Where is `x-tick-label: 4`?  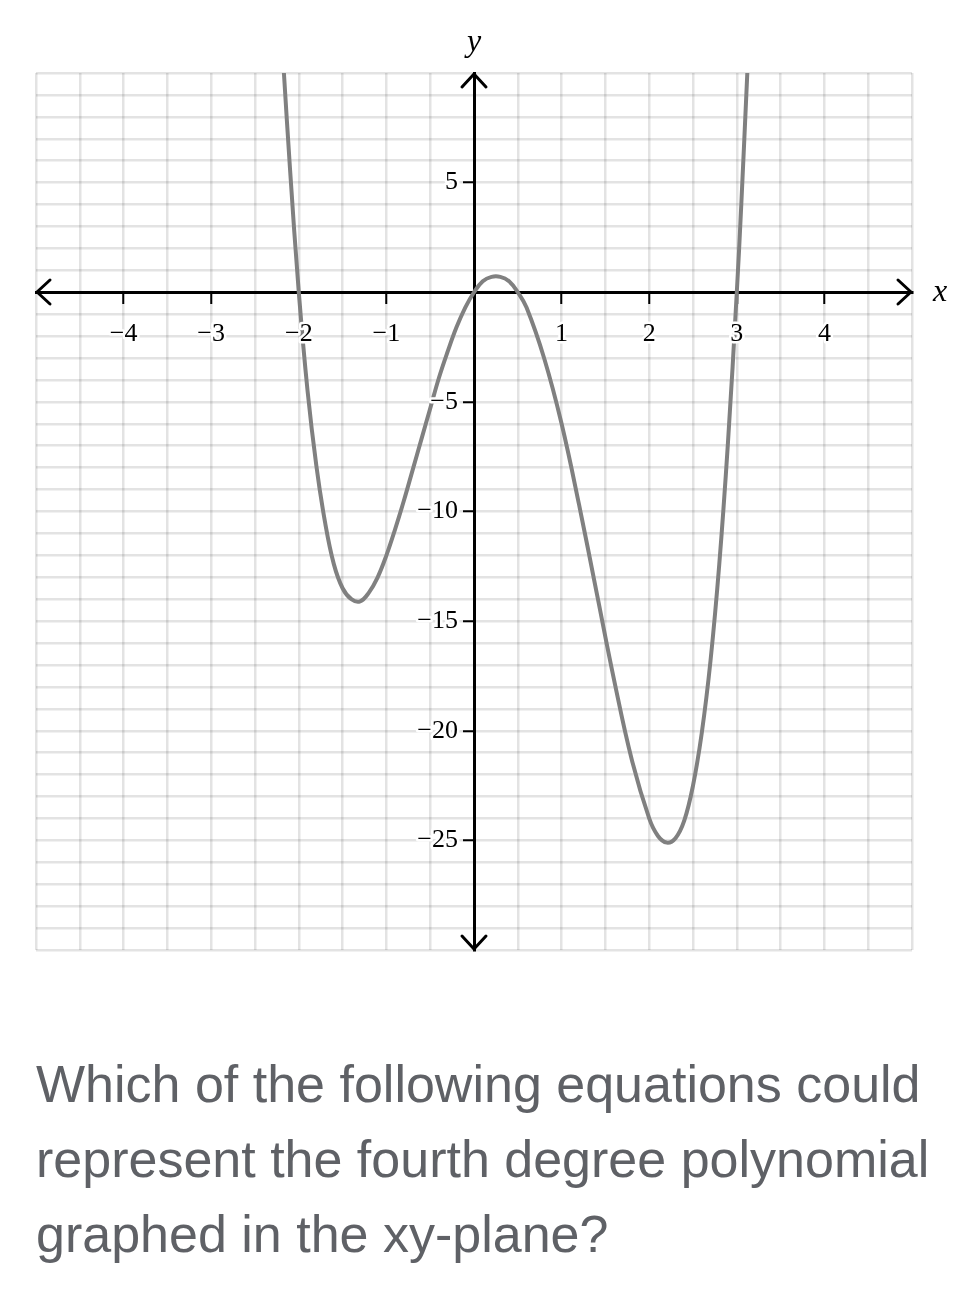
x-tick-label: 4 is located at coordinates (824, 333).